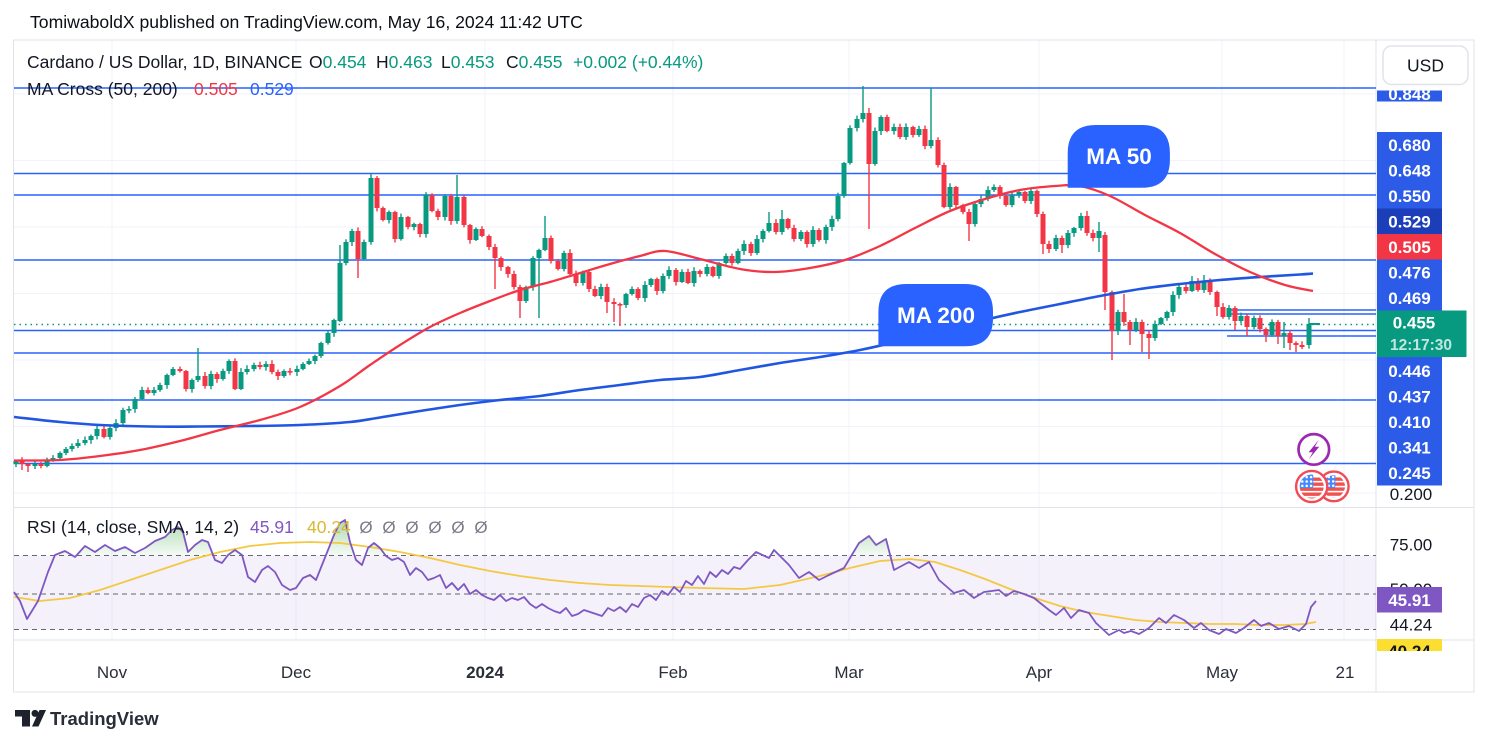 The image size is (1488, 746). Describe the element at coordinates (1421, 345) in the screenshot. I see `svg-text: 12:17:30` at that location.